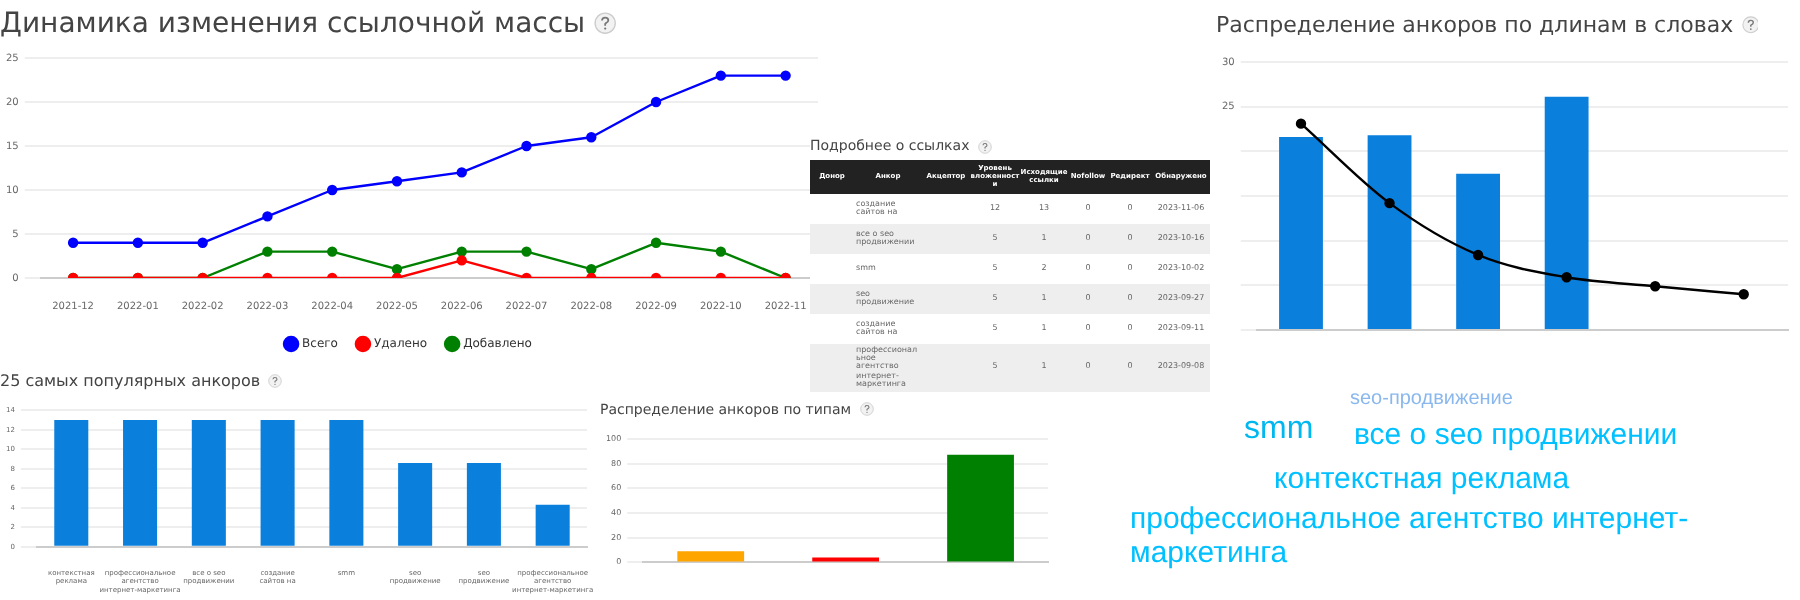 Image resolution: width=1800 pixels, height=600 pixels. Describe the element at coordinates (1431, 399) in the screenshot. I see `text: seo-продвижение` at that location.